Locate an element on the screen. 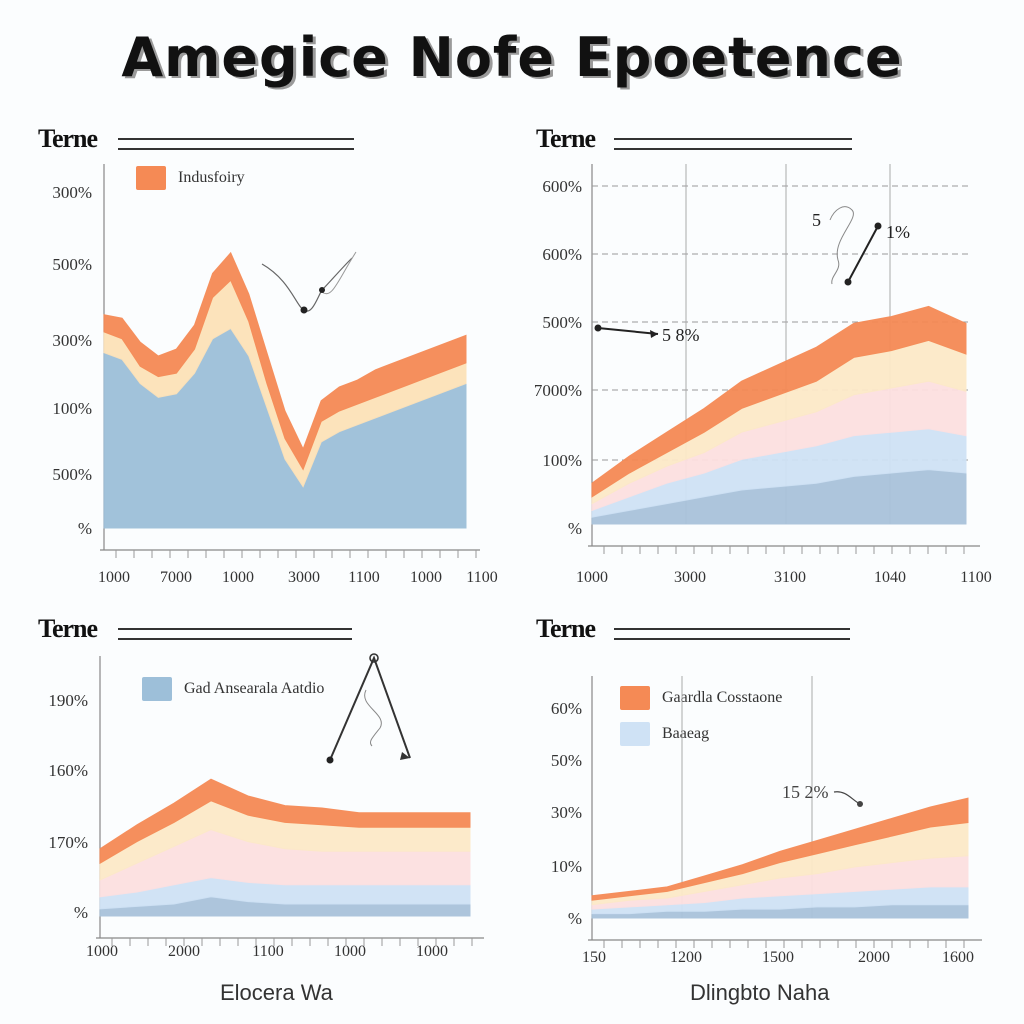 The image size is (1024, 1024). y-tick-label: 60% is located at coordinates (566, 708).